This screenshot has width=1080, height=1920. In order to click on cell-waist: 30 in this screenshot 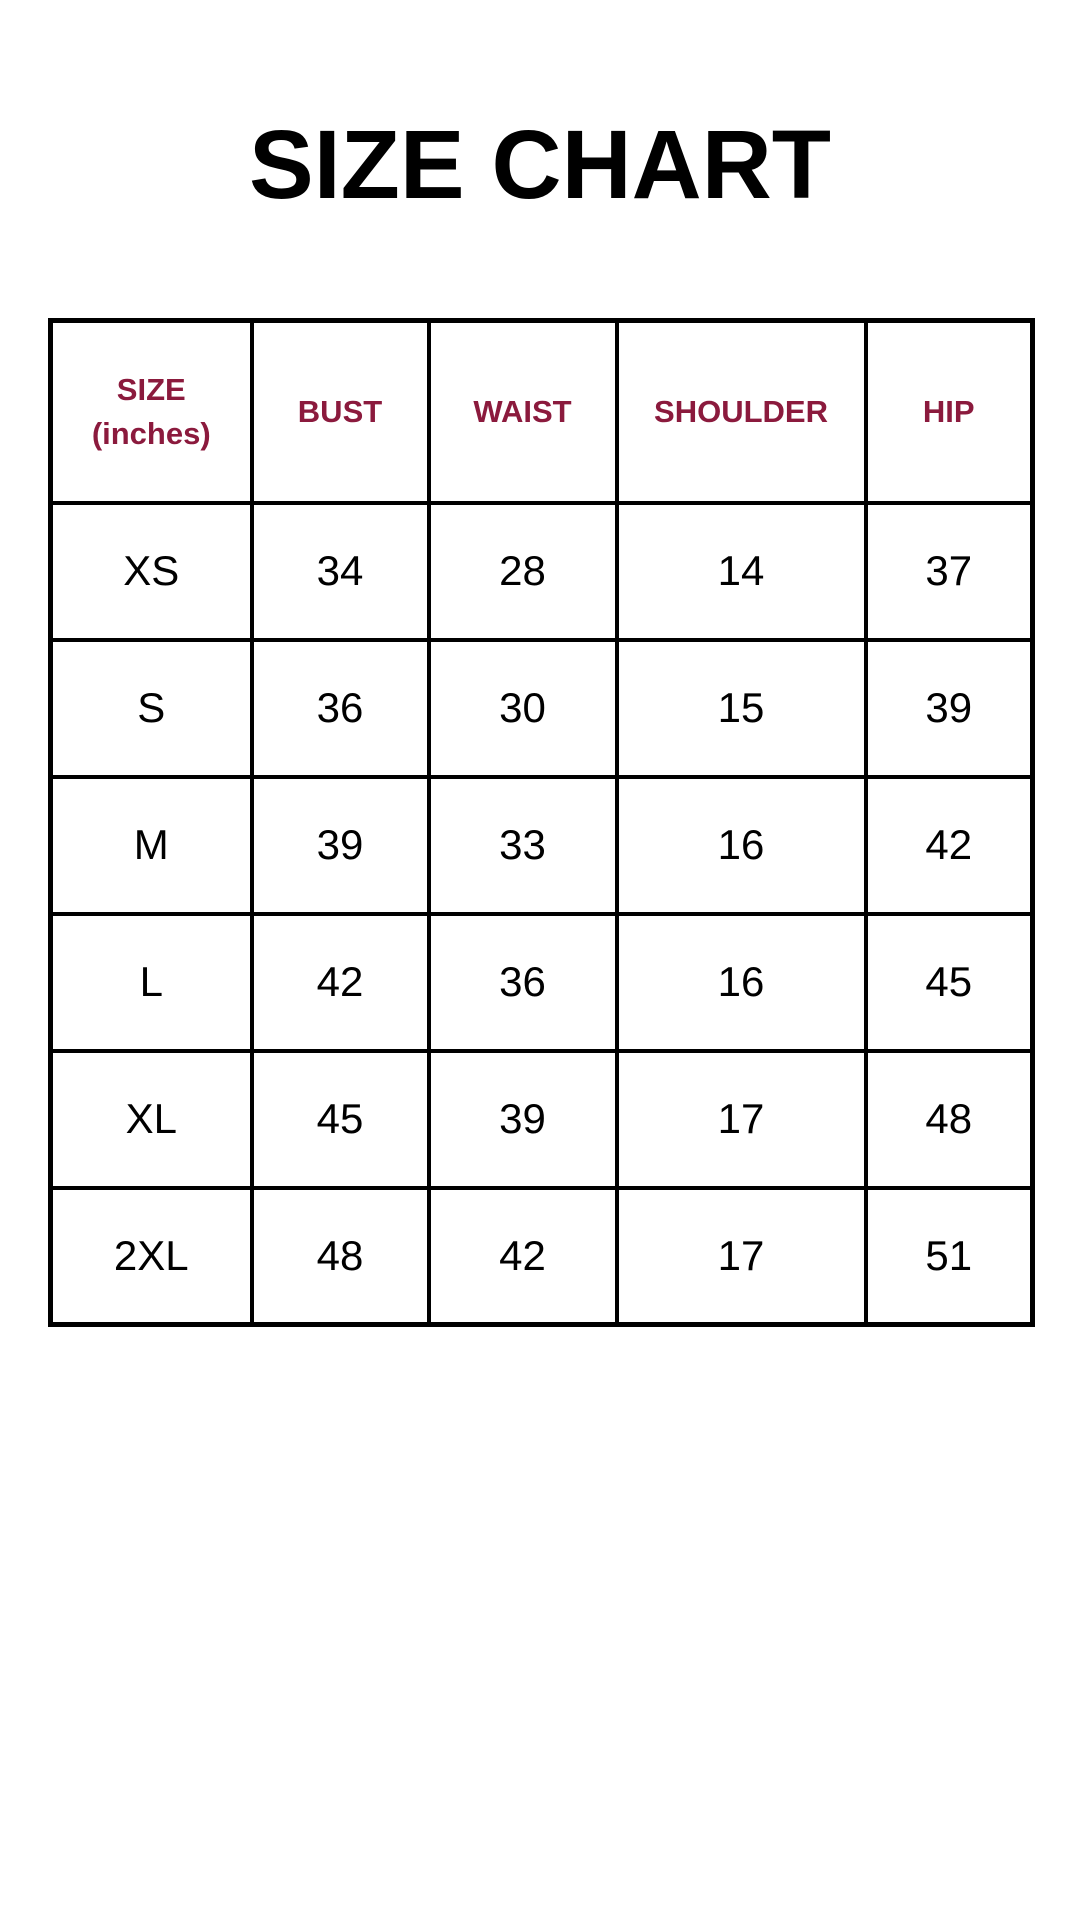, I will do `click(522, 708)`.